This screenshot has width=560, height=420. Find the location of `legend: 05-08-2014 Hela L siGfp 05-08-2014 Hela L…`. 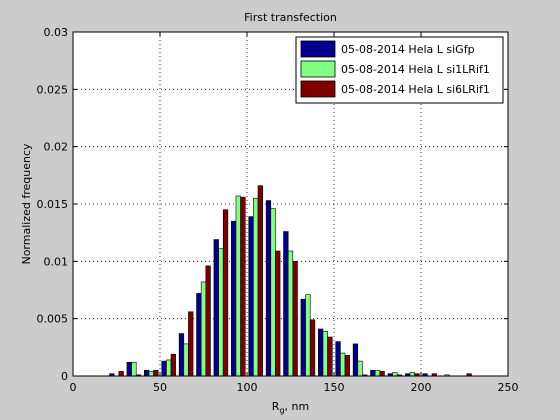

legend: 05-08-2014 Hela L siGfp 05-08-2014 Hela L… is located at coordinates (399, 70).